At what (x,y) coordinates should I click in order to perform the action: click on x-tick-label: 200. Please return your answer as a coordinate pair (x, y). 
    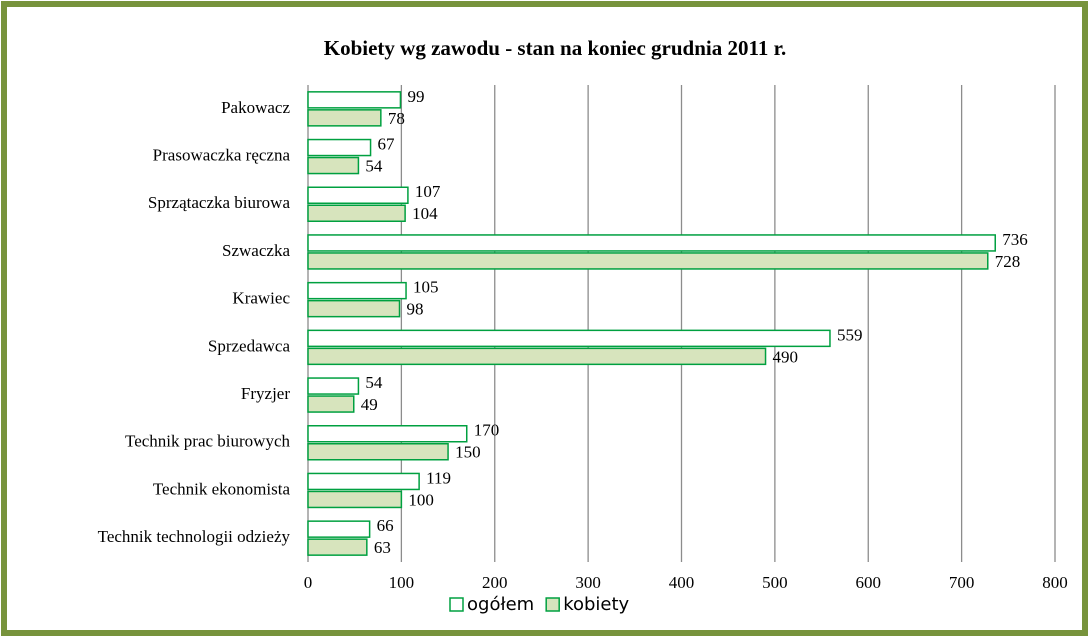
    Looking at the image, I should click on (495, 582).